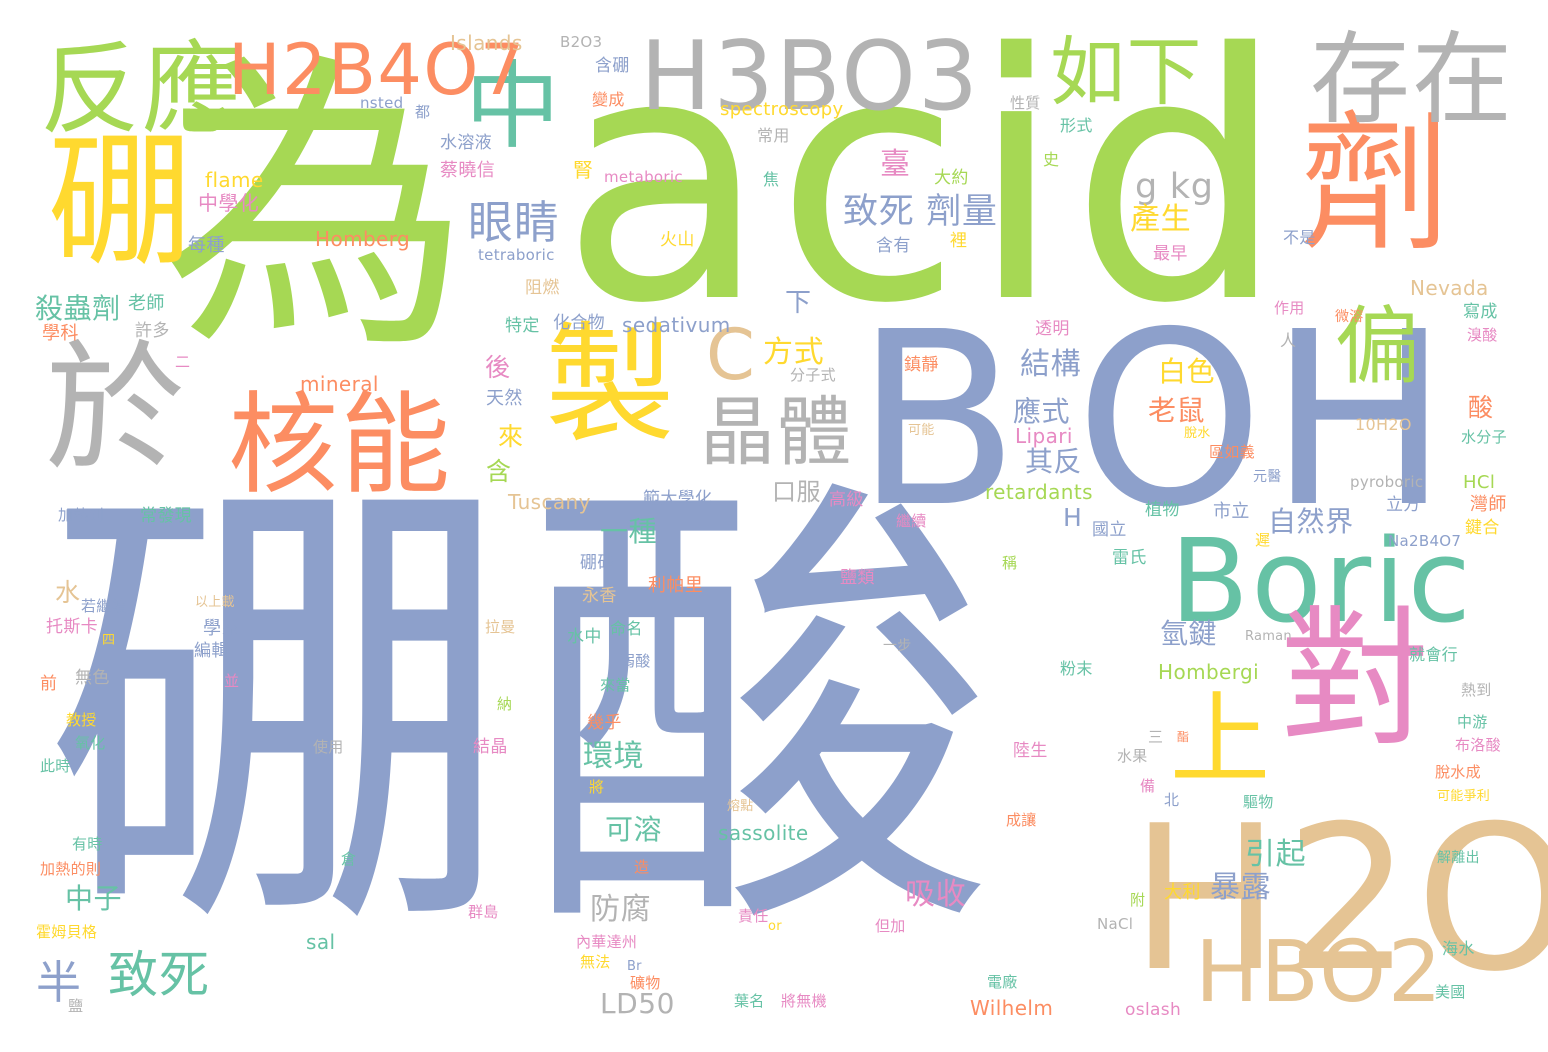 The width and height of the screenshot is (1548, 1052). I want to click on cloud-word: 脫水成, so click(1458, 772).